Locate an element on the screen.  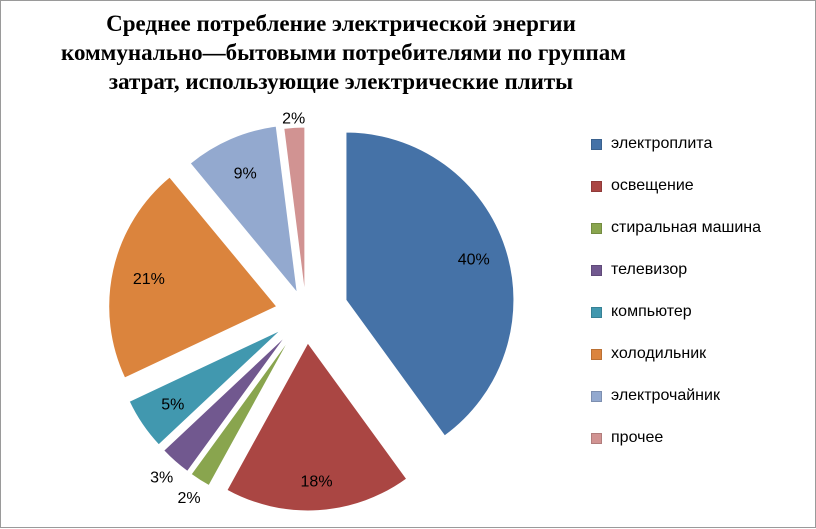
pie-slice-освещение is located at coordinates (317, 427).